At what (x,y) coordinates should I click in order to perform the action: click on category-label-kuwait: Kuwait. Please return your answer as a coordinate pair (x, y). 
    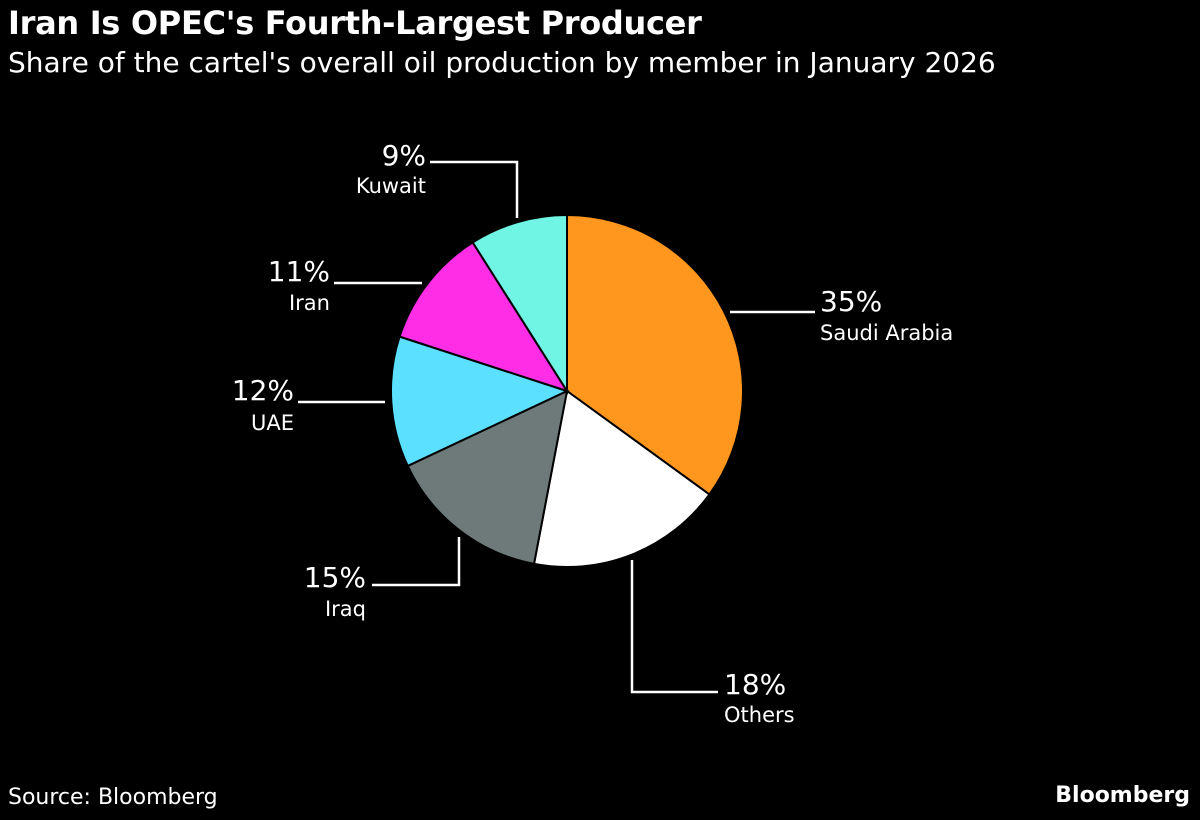
    Looking at the image, I should click on (391, 186).